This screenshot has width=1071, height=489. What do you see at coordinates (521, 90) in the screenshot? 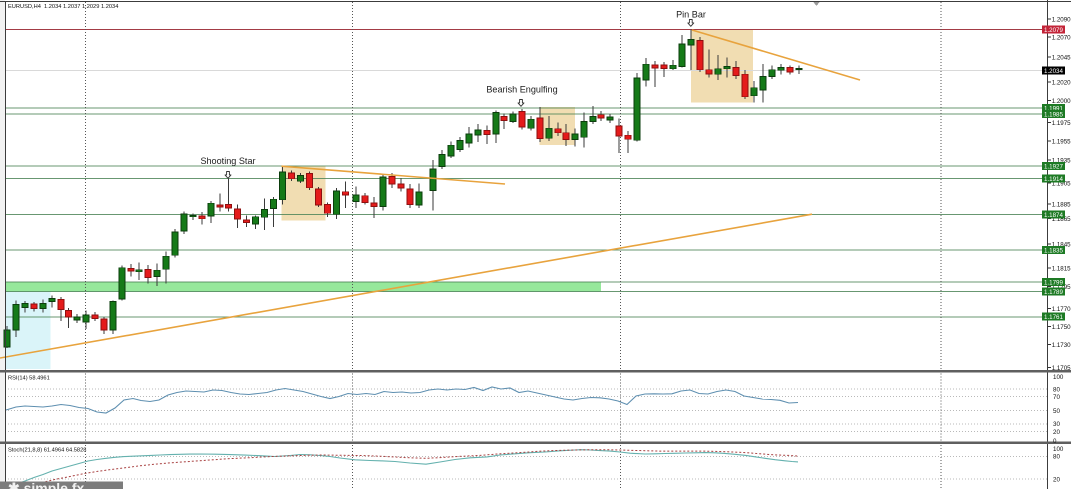
I see `svg-text: Bearish Engulfing` at bounding box center [521, 90].